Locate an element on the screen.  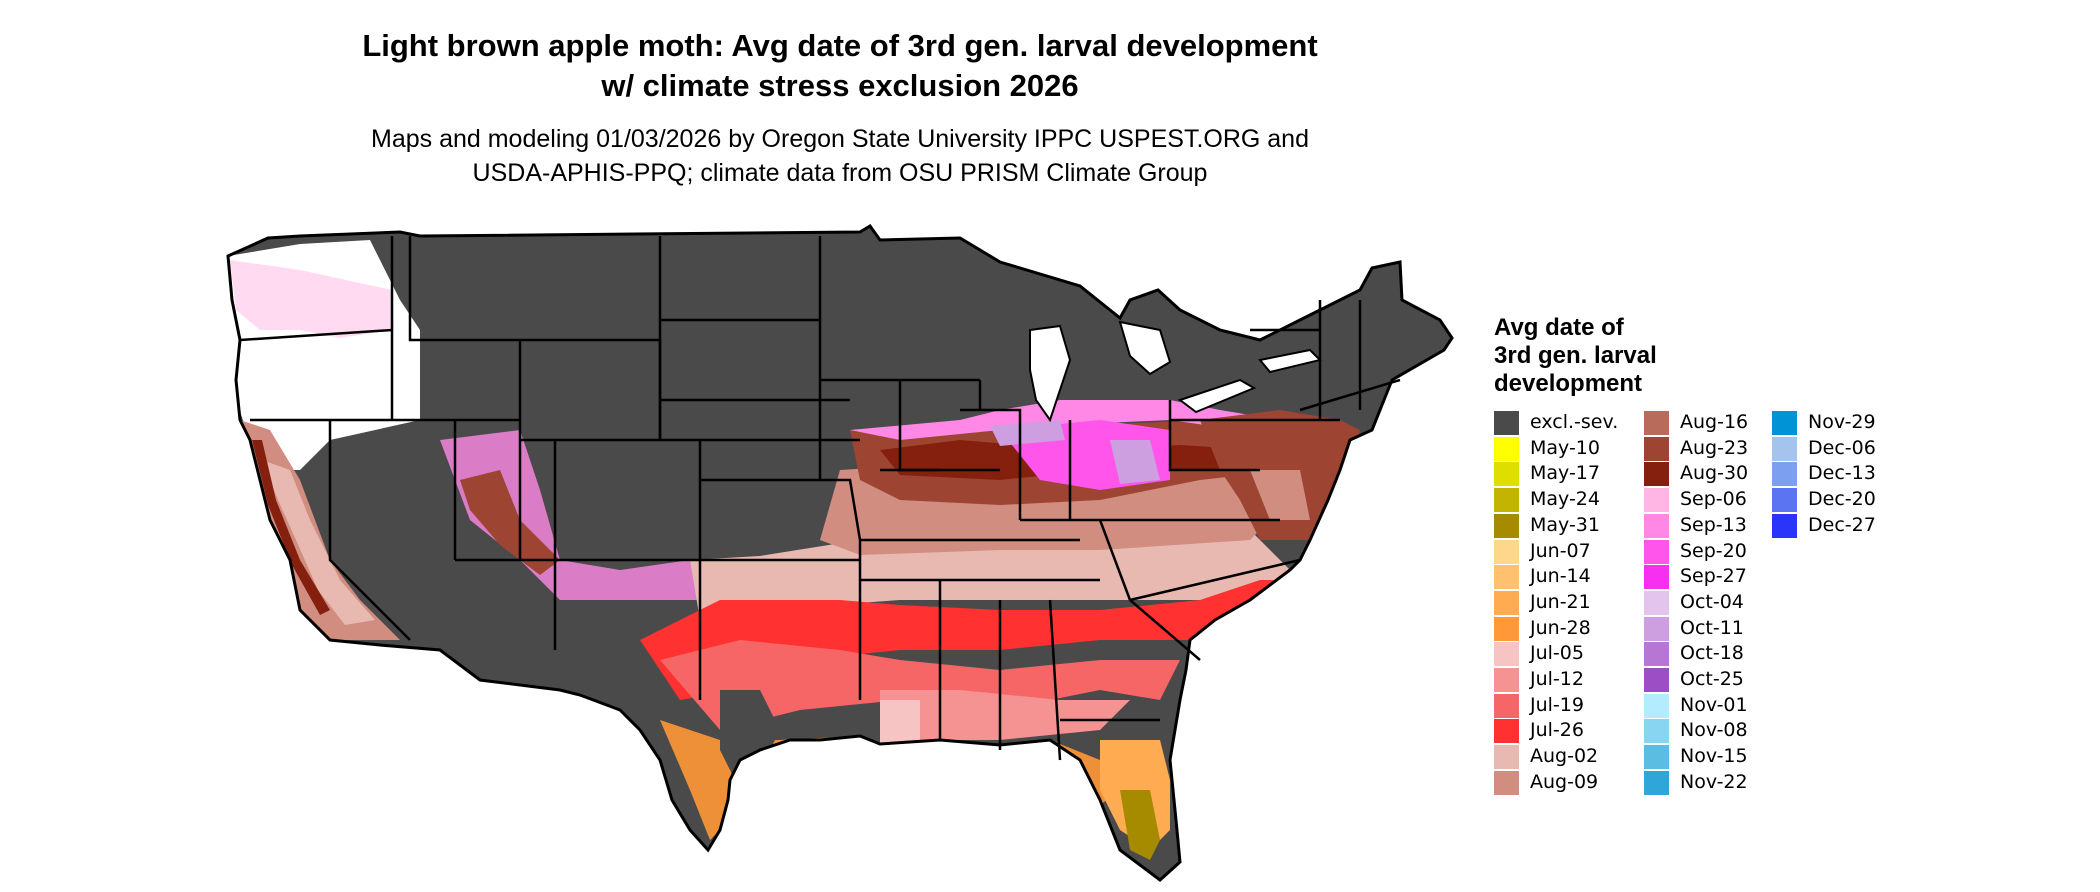
legend-item: Jul-26 is located at coordinates (1564, 731).